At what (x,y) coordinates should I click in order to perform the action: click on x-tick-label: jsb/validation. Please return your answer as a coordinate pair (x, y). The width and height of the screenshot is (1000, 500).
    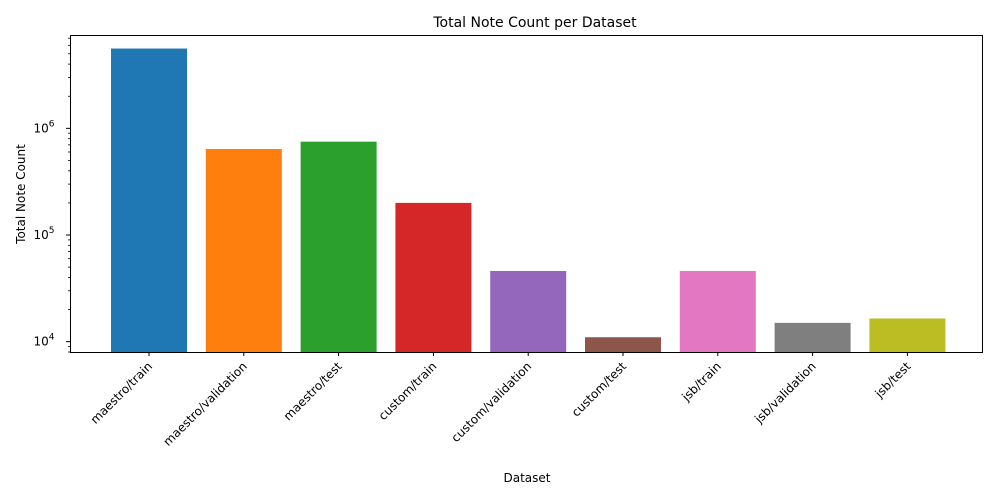
    Looking at the image, I should click on (784, 392).